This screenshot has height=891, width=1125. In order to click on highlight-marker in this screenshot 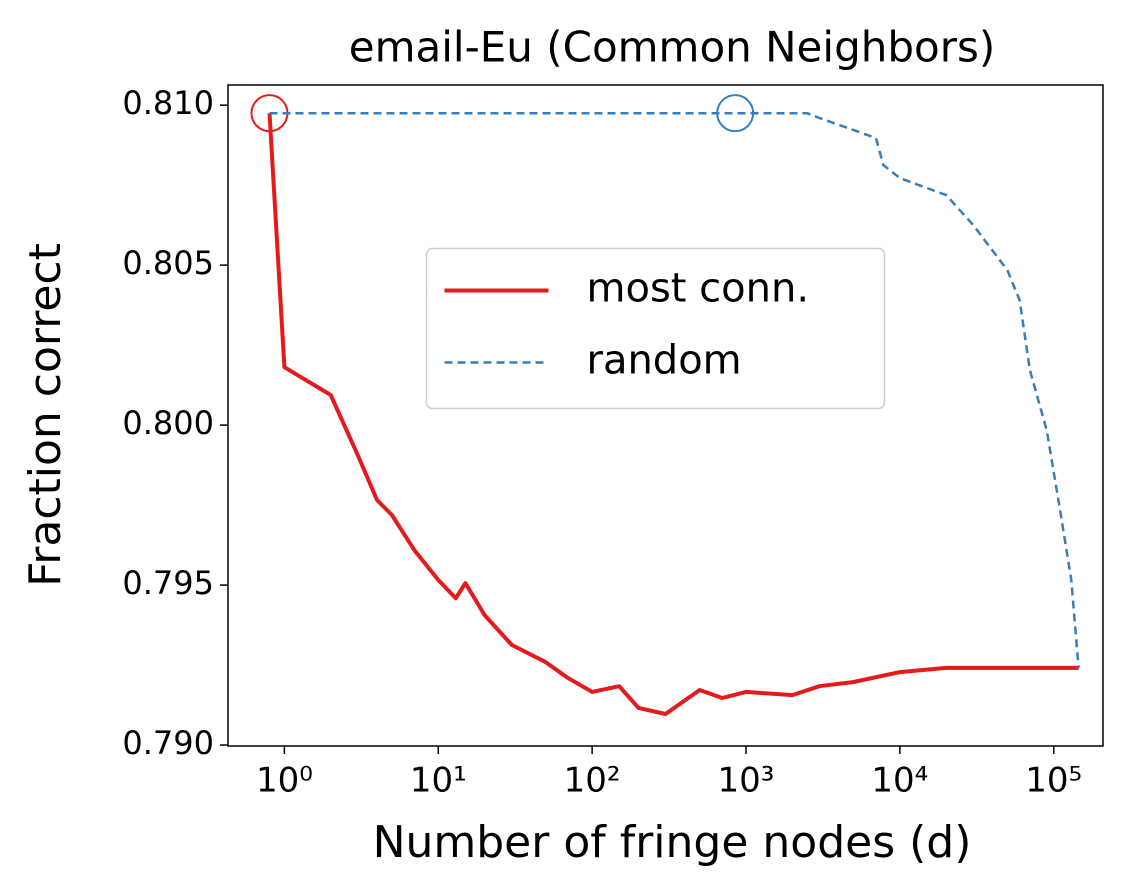, I will do `click(735, 113)`.